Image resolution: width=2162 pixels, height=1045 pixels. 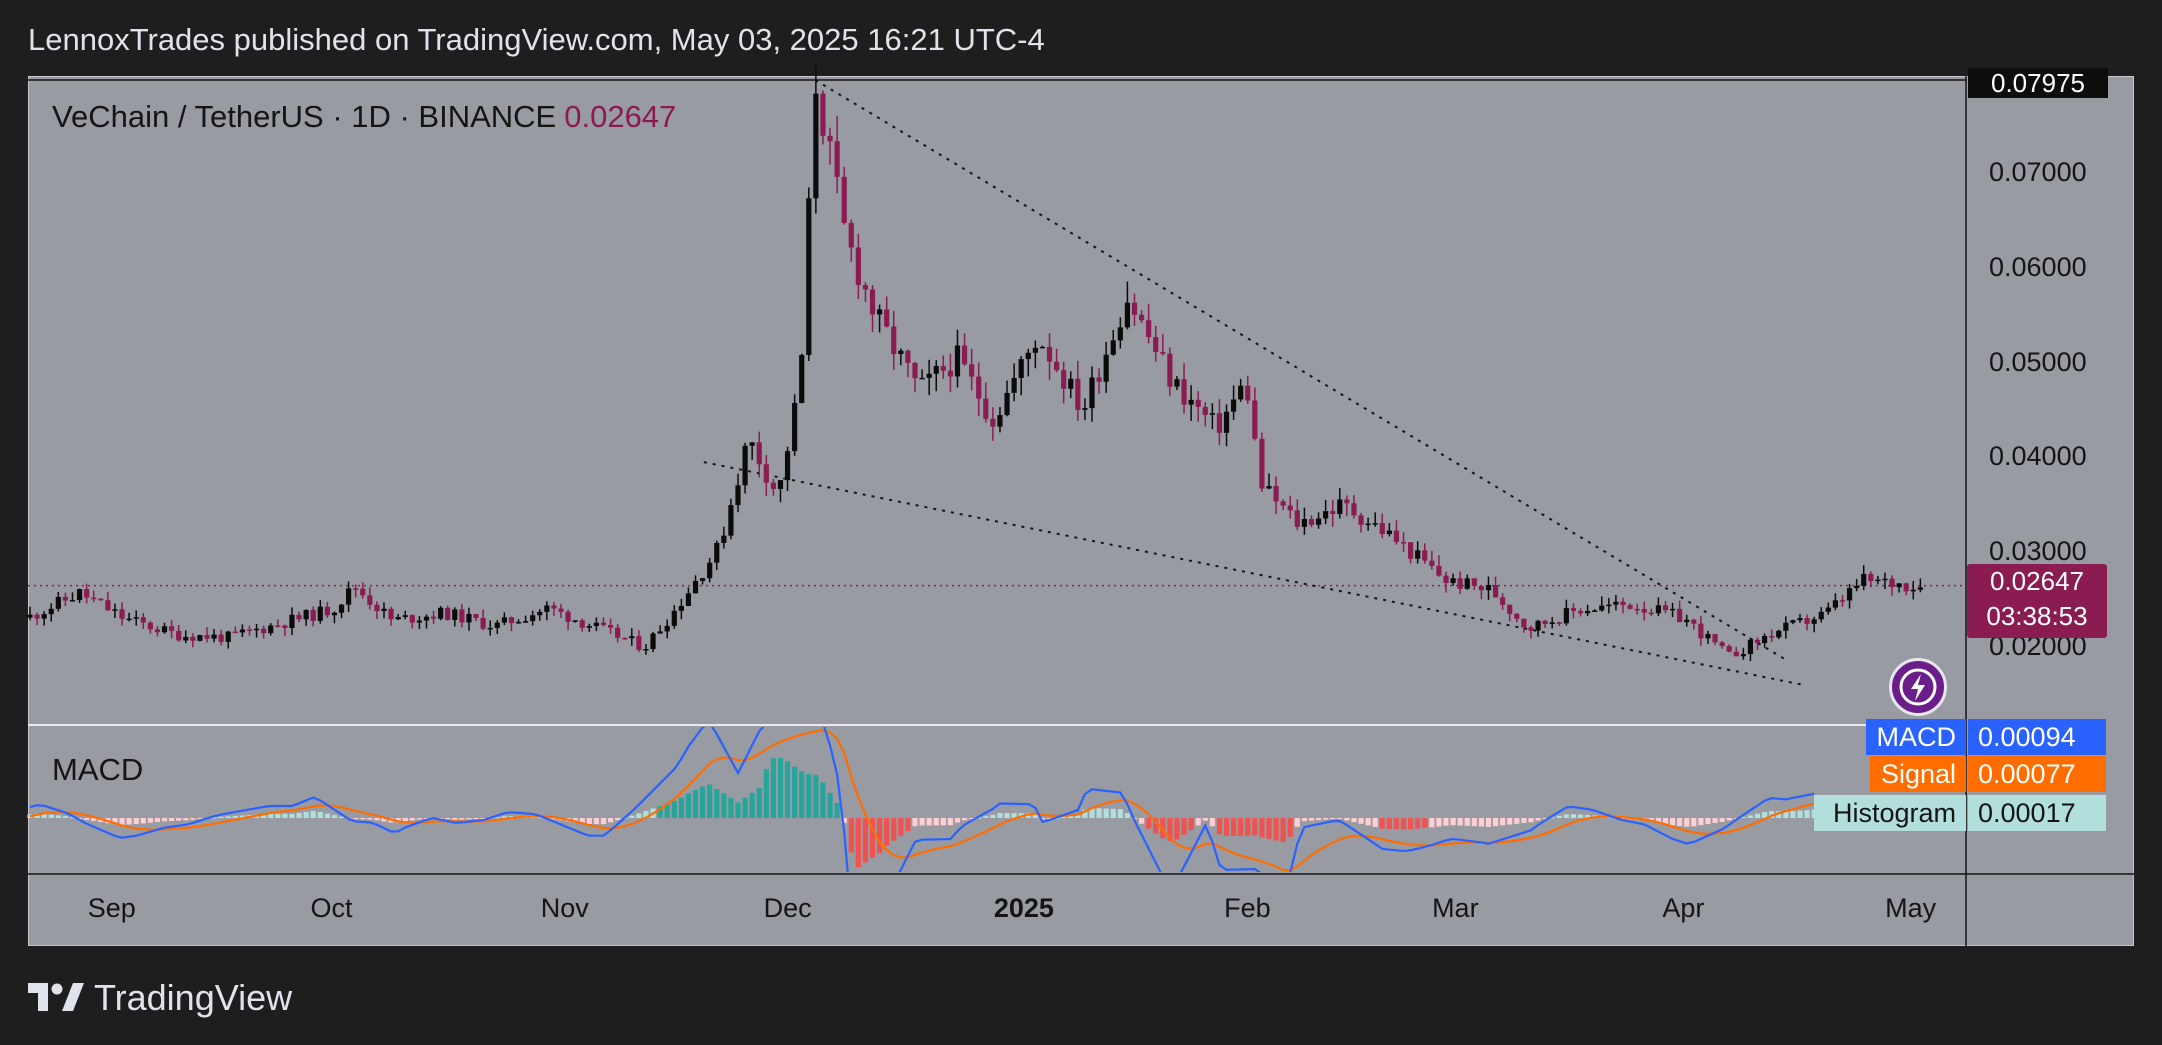 What do you see at coordinates (160, 997) in the screenshot?
I see `tradingview-logo: TradingView` at bounding box center [160, 997].